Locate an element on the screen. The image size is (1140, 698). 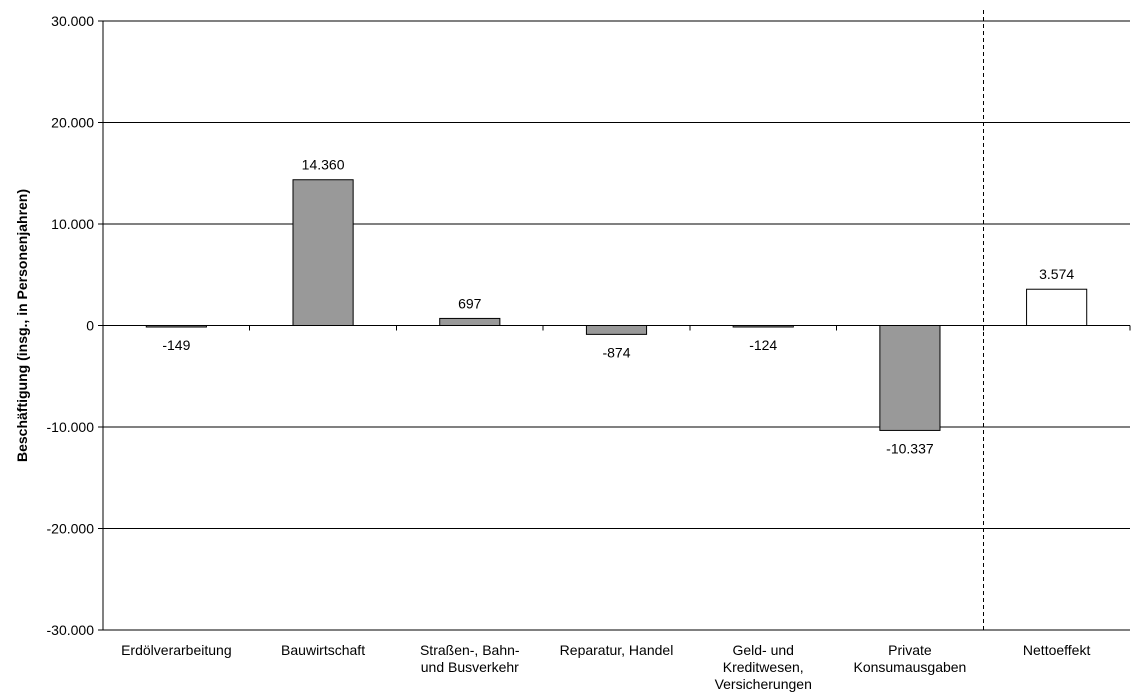
x-category-label: Erdölverarbeitung is located at coordinates (176, 650).